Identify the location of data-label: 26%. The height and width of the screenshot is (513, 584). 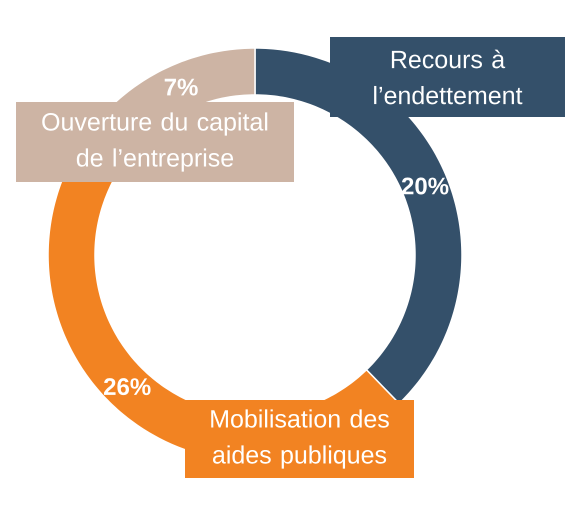
(127, 387).